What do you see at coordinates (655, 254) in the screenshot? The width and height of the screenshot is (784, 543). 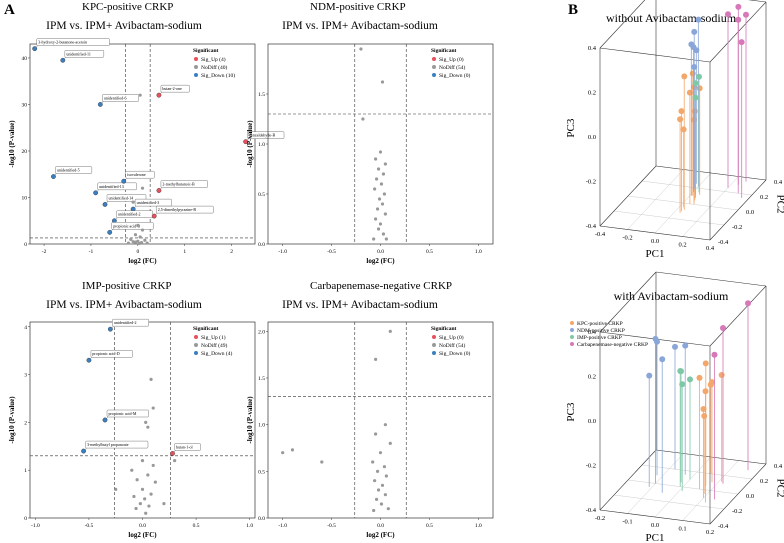 I see `x-axis-label: PC1` at bounding box center [655, 254].